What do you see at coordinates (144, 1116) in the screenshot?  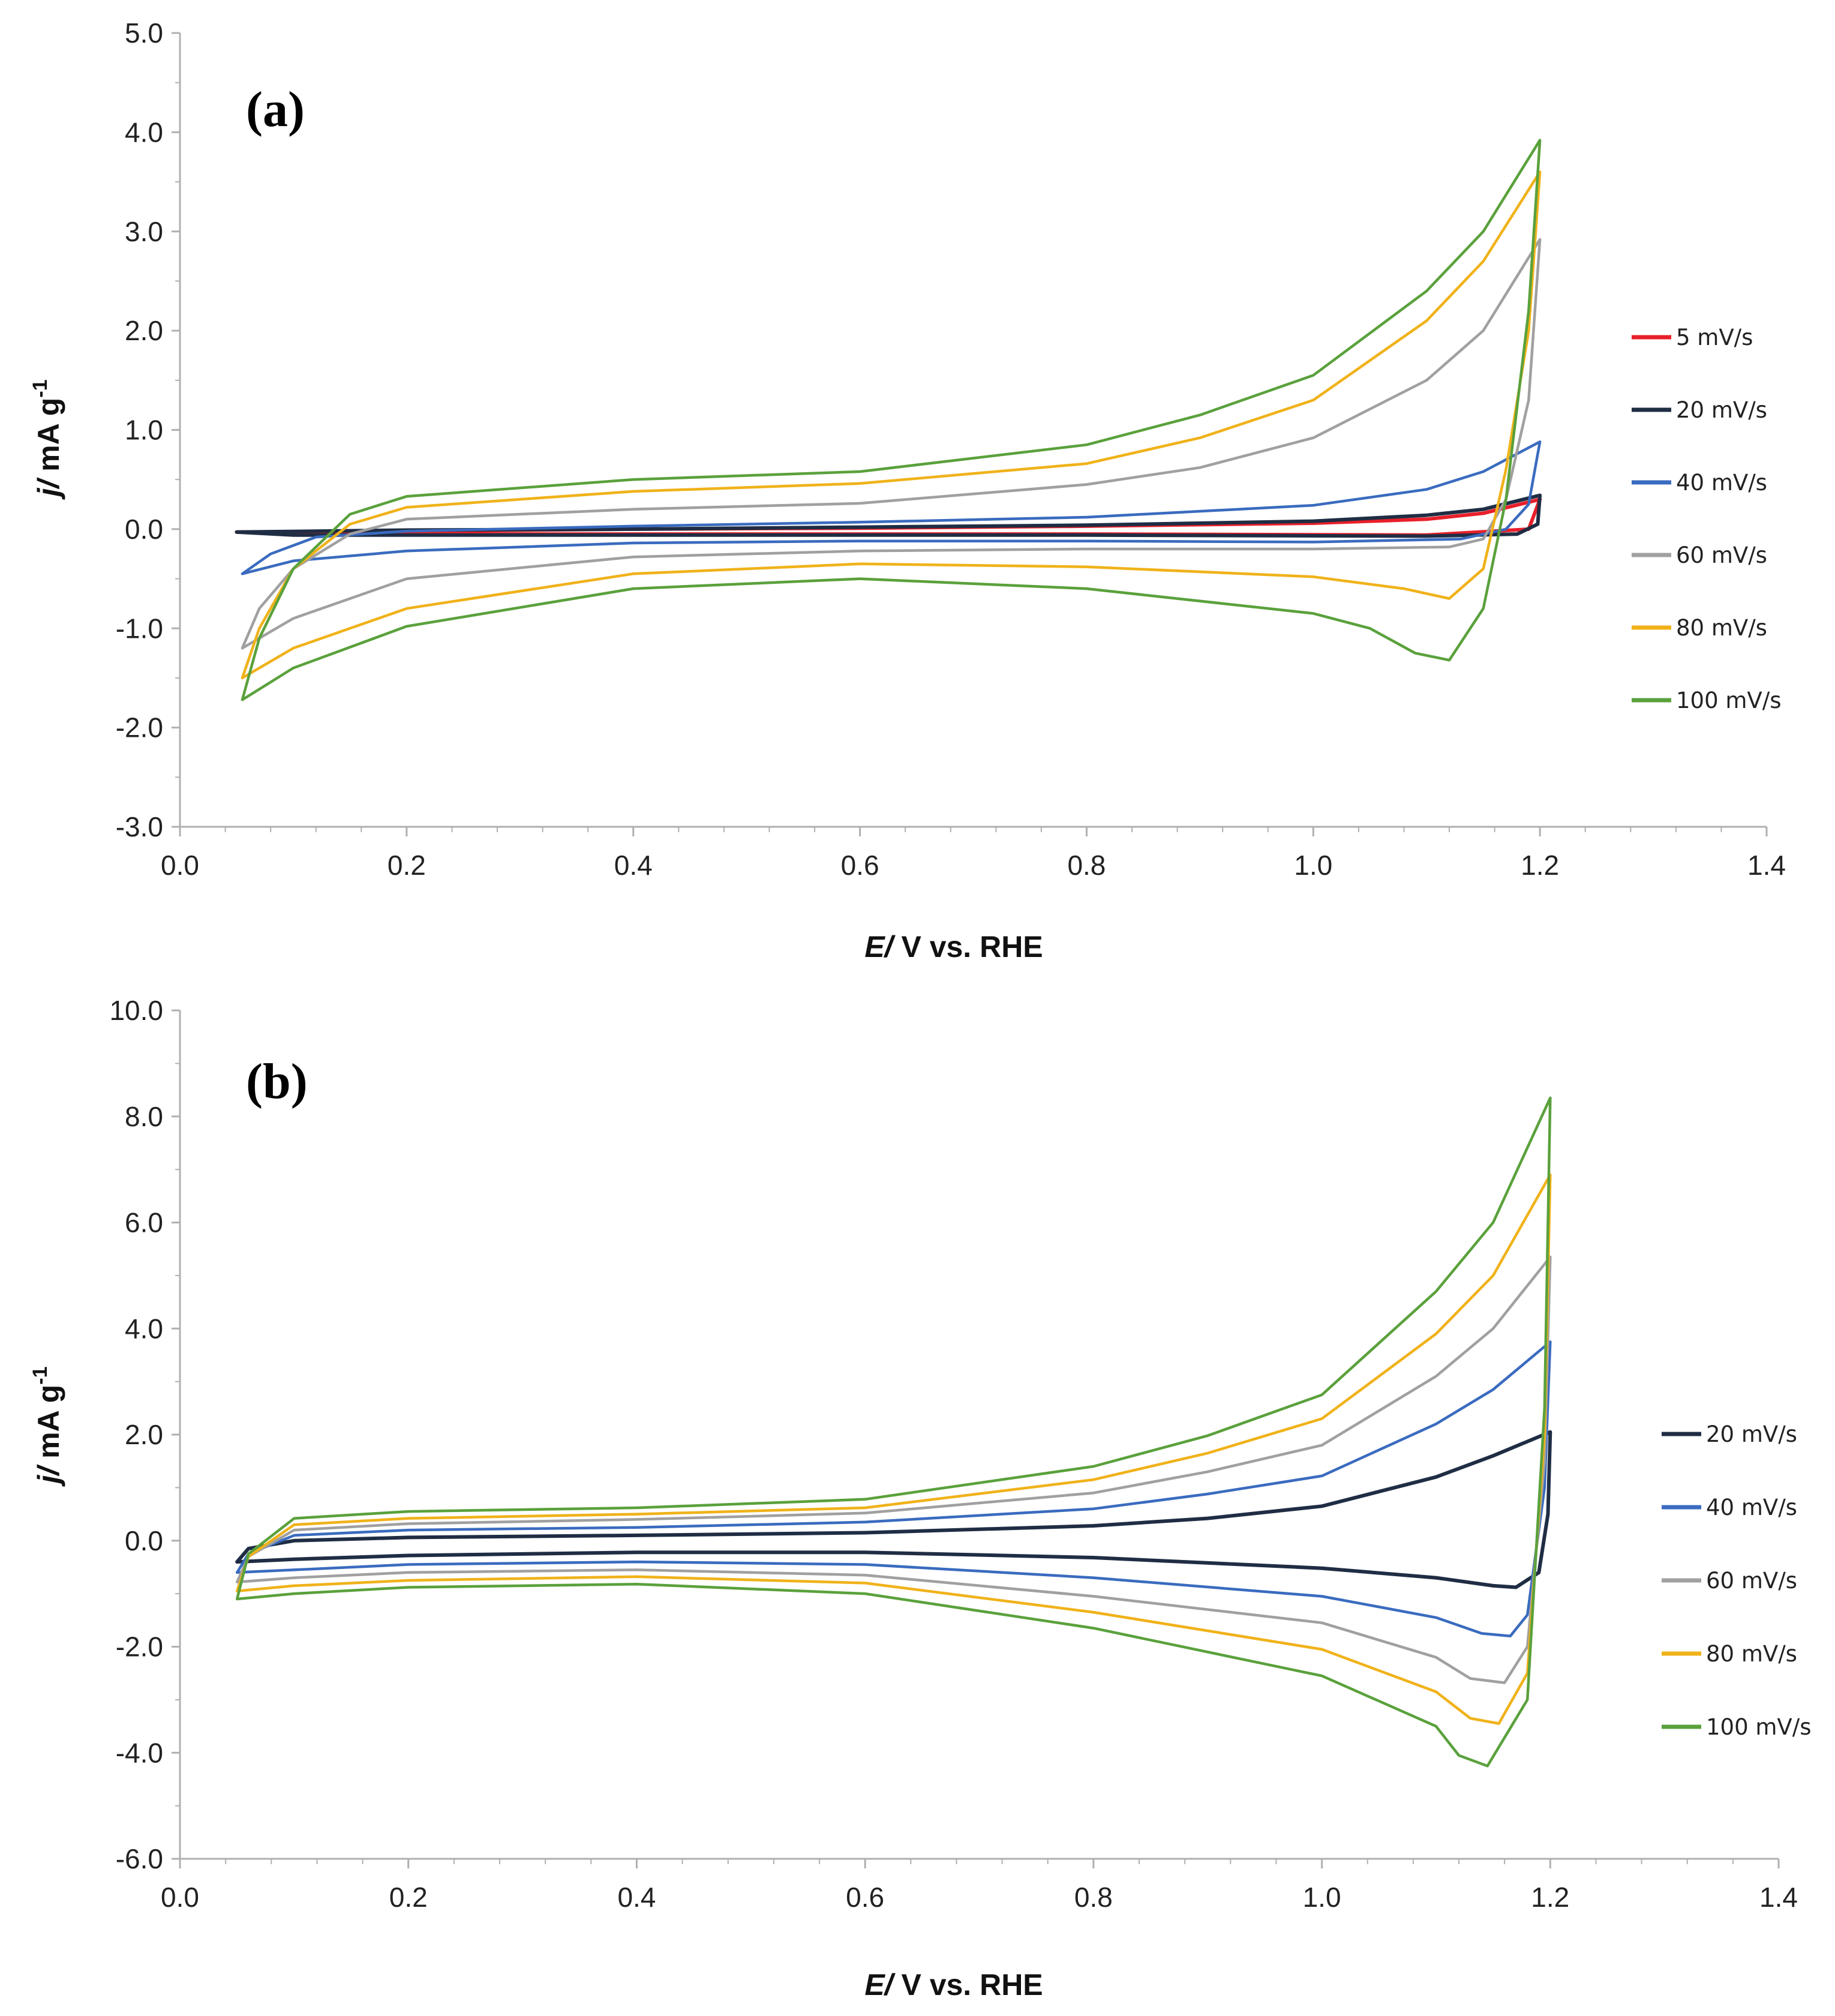 I see `panel-b-y-tick-label: 8.0` at bounding box center [144, 1116].